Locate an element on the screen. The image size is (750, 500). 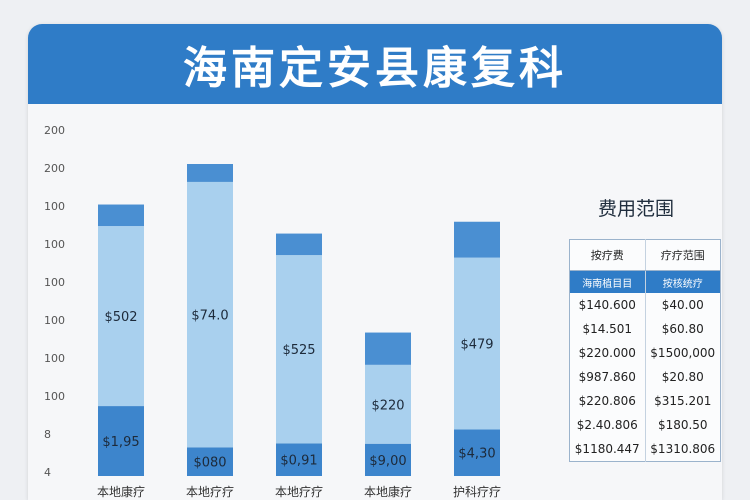
y-tick-label: 8 is located at coordinates (47, 434).